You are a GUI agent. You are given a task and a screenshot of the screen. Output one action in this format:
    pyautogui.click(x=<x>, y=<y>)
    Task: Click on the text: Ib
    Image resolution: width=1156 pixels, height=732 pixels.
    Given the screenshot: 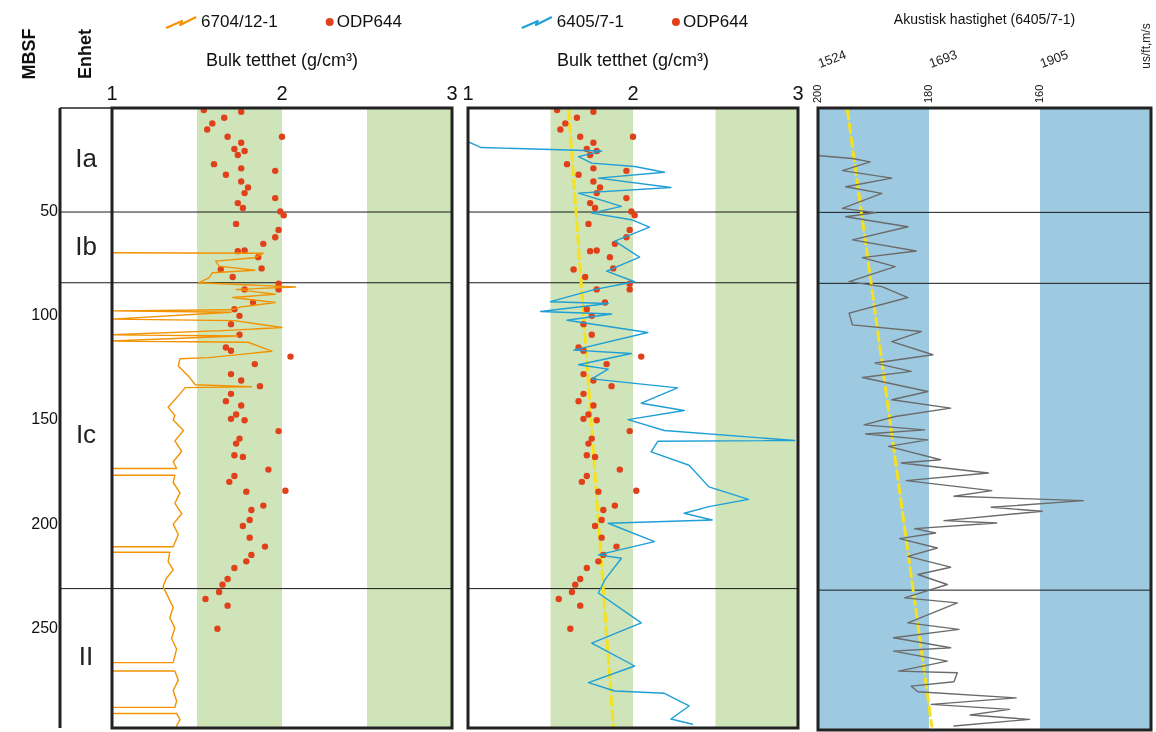 What is the action you would take?
    pyautogui.click(x=86, y=245)
    